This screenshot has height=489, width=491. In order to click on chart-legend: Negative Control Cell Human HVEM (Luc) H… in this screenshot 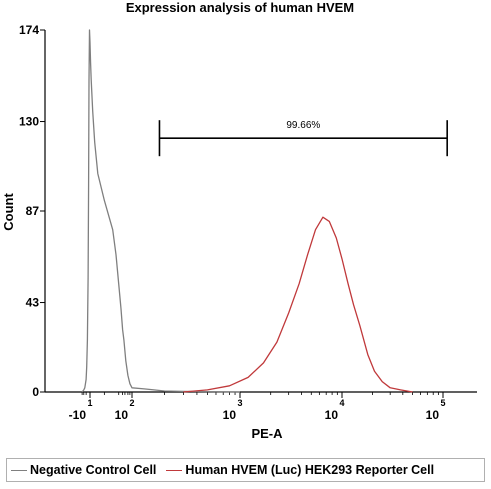, I will do `click(245, 470)`.